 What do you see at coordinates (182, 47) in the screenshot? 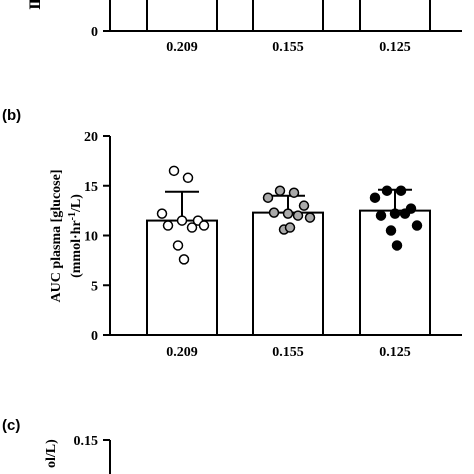
I see `panel-a-x-tick-label-0: 0.209` at bounding box center [182, 47].